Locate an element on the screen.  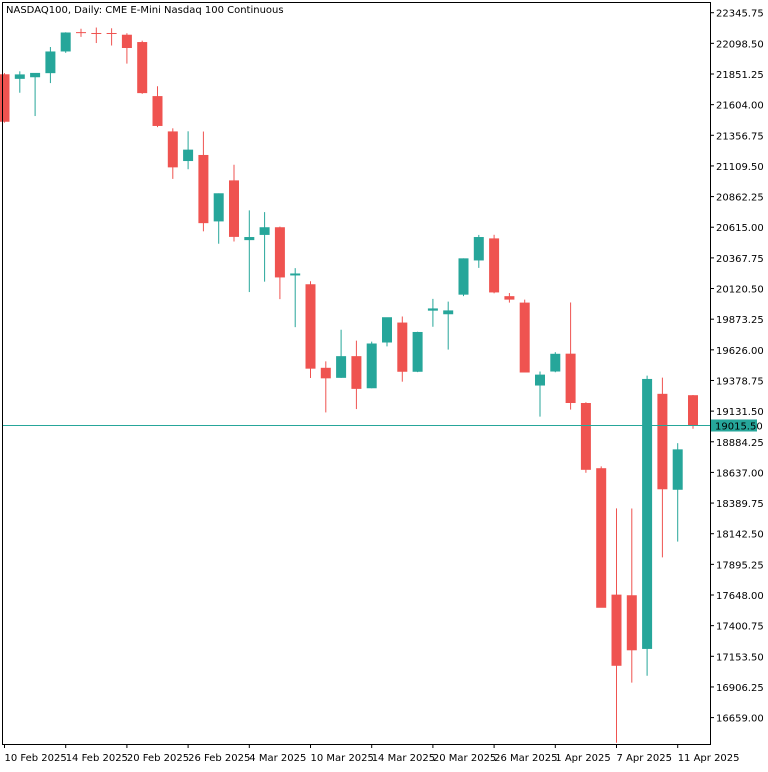
time-tick-label: 14 Feb 2025 is located at coordinates (97, 758).